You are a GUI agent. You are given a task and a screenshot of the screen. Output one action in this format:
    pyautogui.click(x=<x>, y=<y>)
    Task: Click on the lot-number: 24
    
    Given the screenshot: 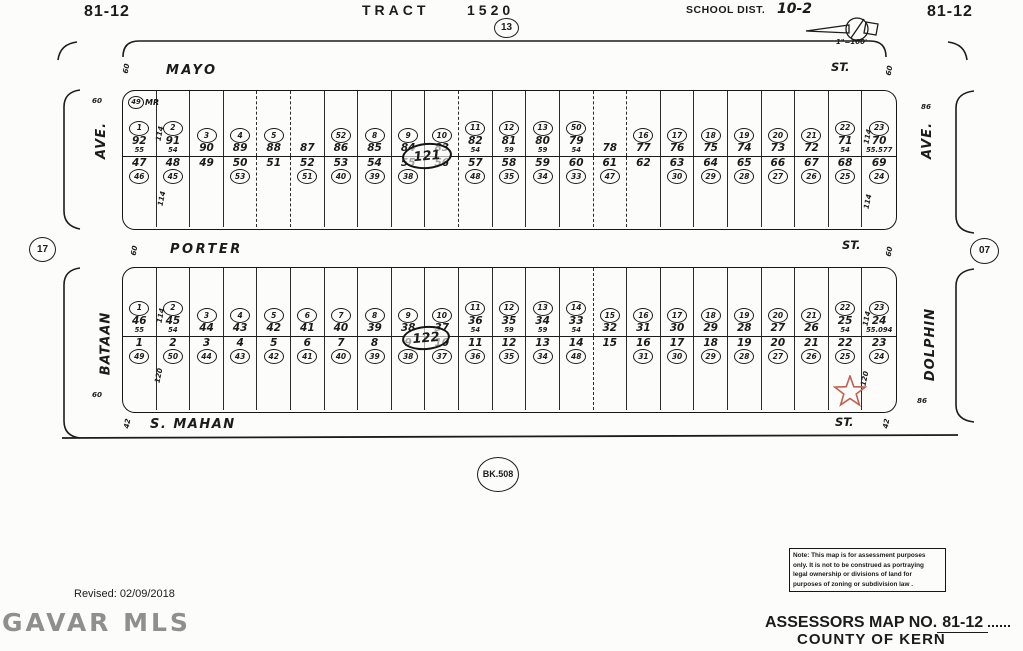 What is the action you would take?
    pyautogui.click(x=879, y=320)
    